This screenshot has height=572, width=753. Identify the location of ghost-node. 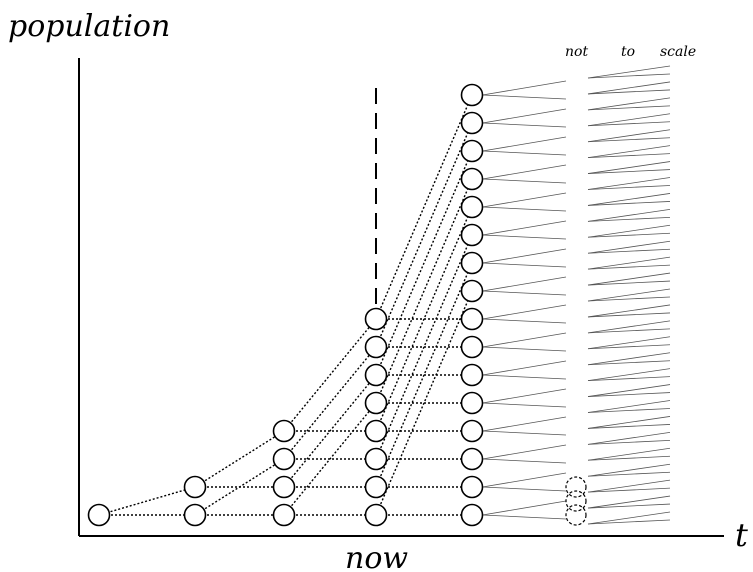
(576, 515).